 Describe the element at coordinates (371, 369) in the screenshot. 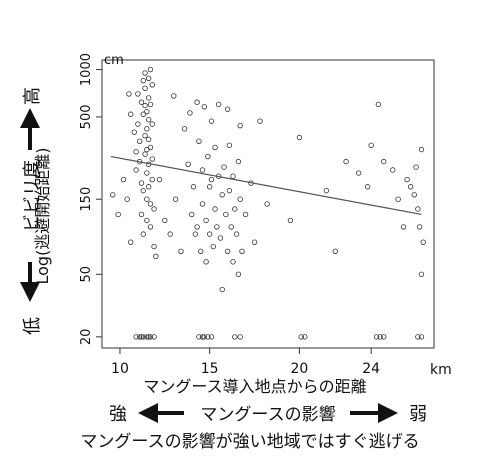

I see `x-tick-label: 24` at that location.